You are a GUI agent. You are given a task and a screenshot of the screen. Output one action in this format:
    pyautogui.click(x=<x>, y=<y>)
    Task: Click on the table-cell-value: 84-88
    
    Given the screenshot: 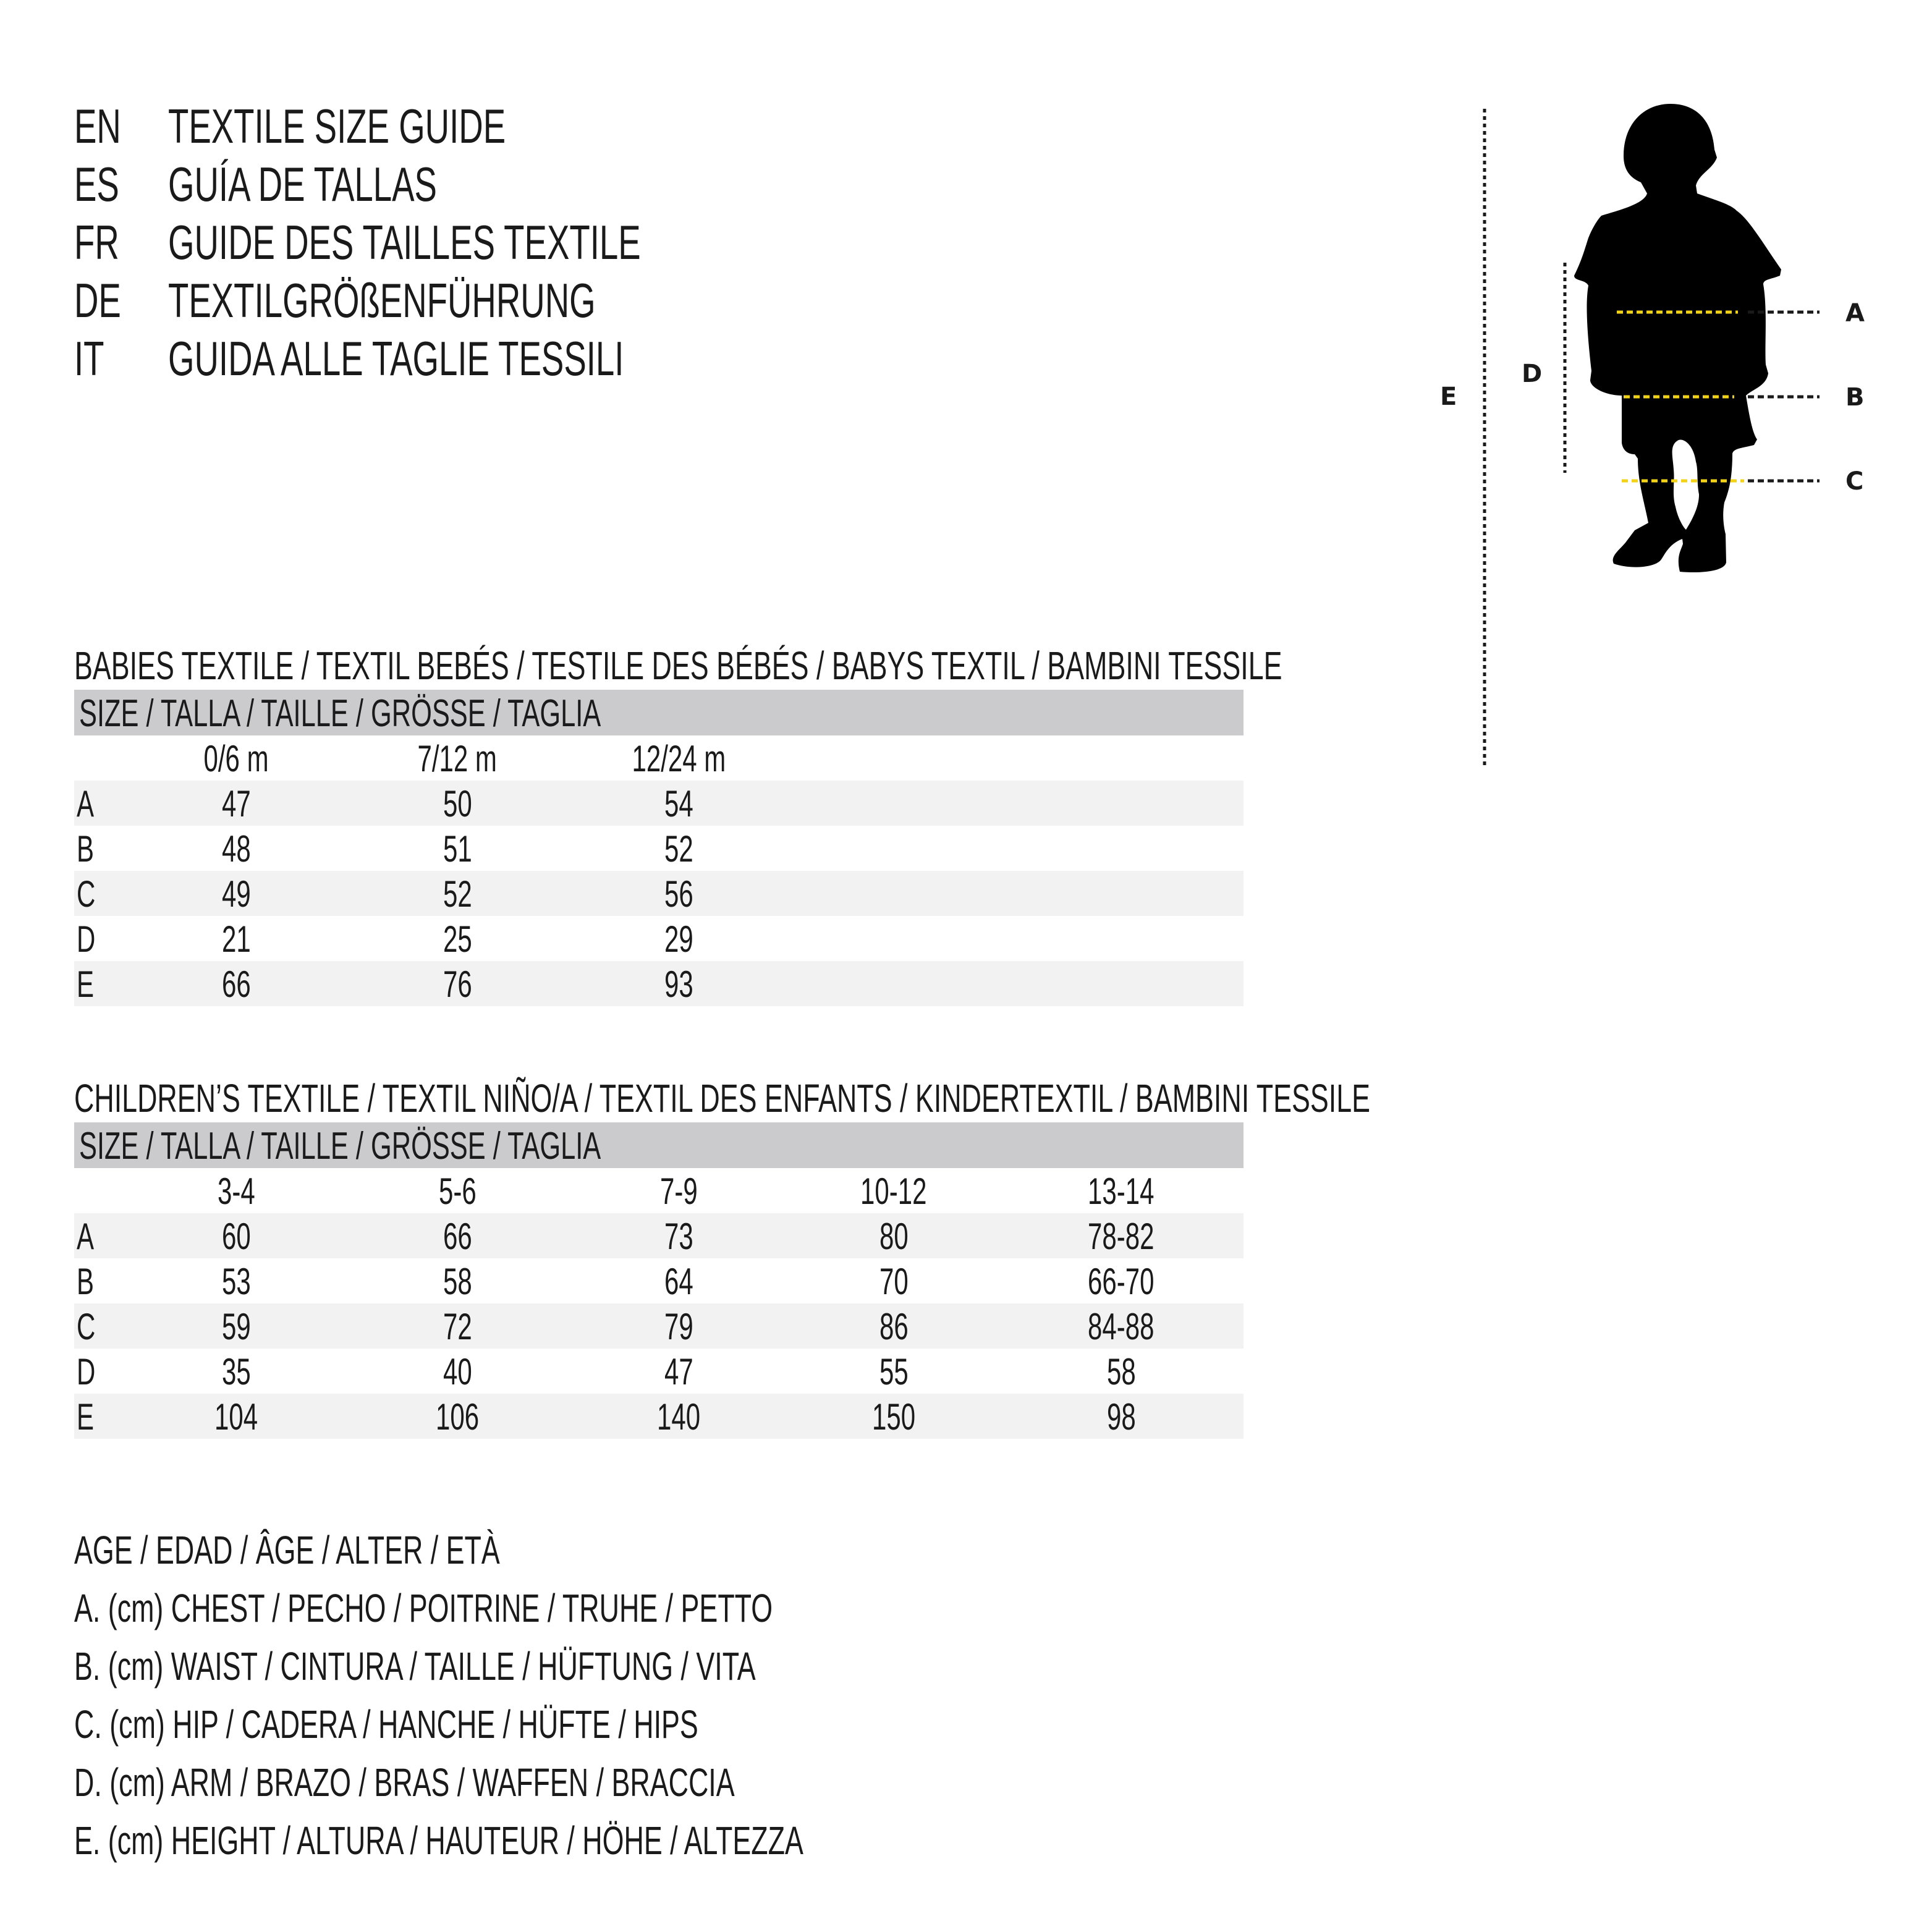 What is the action you would take?
    pyautogui.click(x=1121, y=1326)
    